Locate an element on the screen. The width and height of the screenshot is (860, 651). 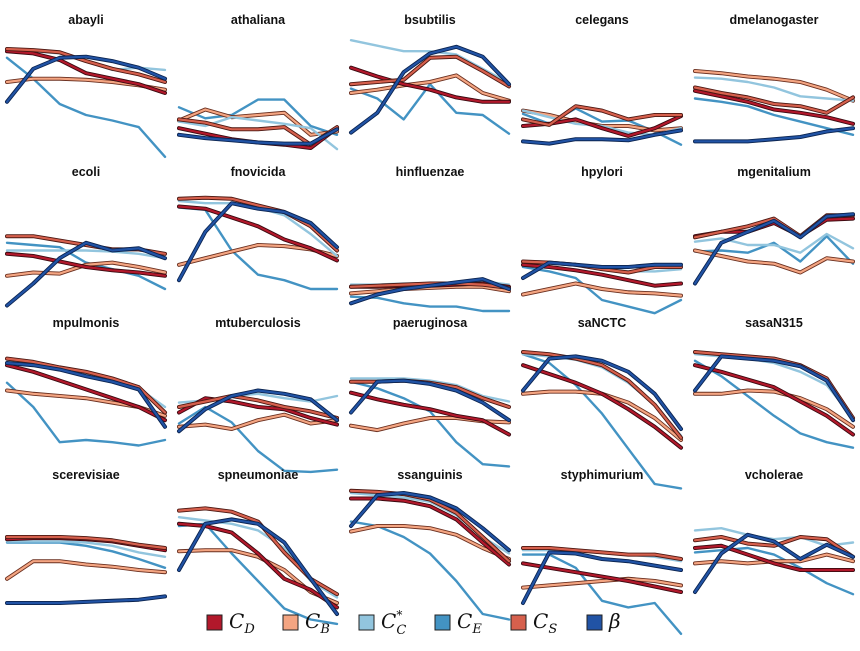
panel-fnovicida: fnovicida is located at coordinates (258, 228).